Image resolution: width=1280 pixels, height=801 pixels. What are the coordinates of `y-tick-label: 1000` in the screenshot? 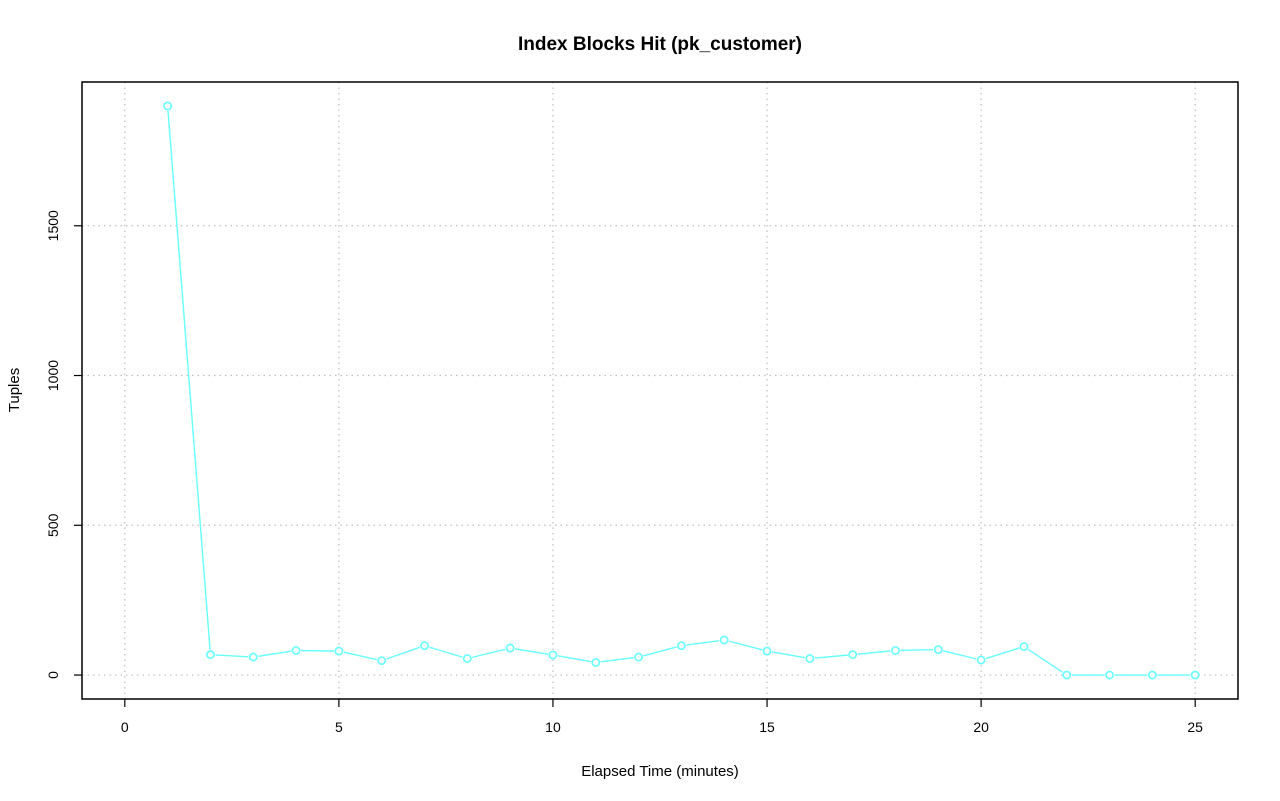 It's located at (53, 375).